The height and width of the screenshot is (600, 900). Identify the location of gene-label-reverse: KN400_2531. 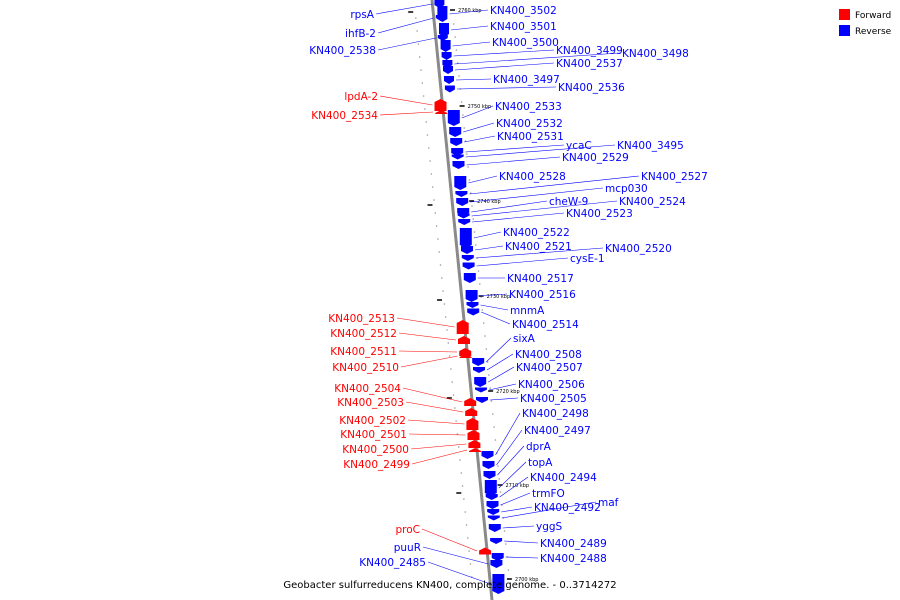
(530, 137).